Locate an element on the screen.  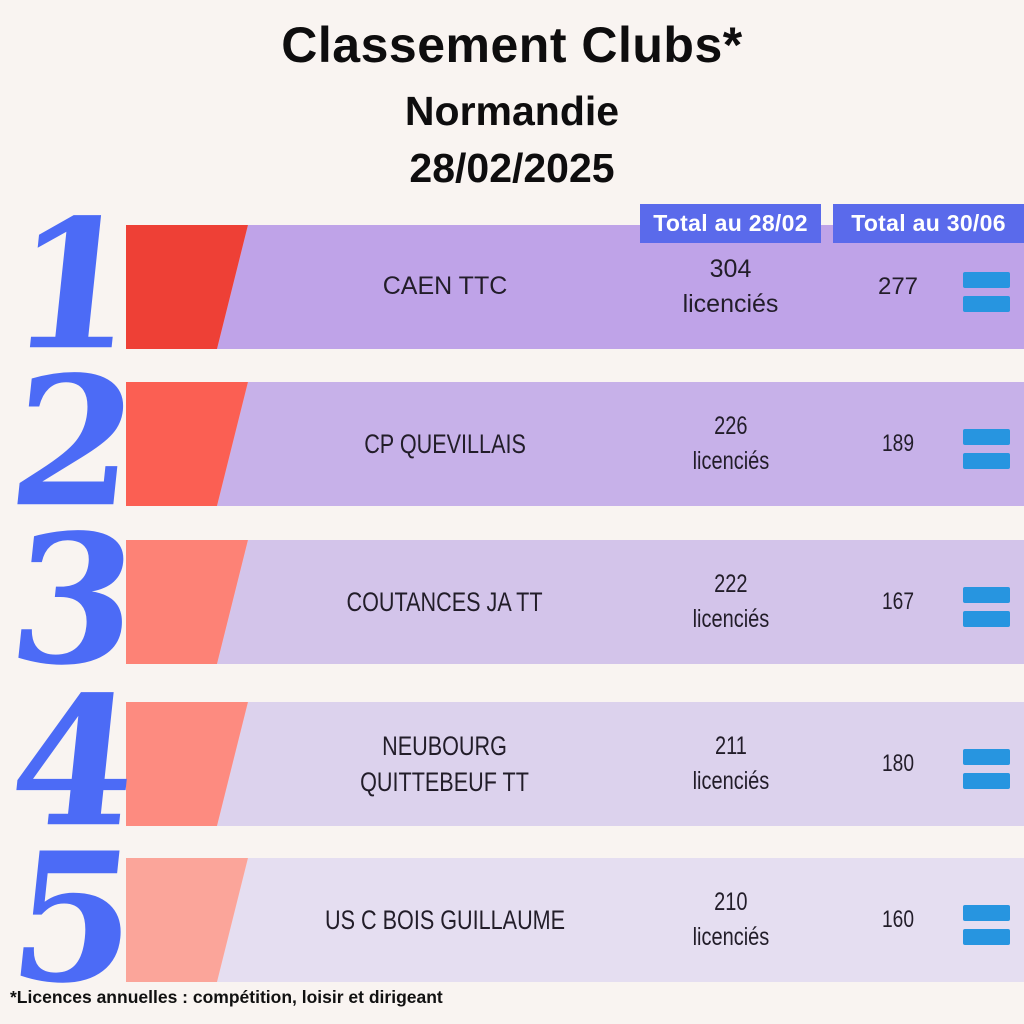
rank-number: 5 is located at coordinates (74, 918).